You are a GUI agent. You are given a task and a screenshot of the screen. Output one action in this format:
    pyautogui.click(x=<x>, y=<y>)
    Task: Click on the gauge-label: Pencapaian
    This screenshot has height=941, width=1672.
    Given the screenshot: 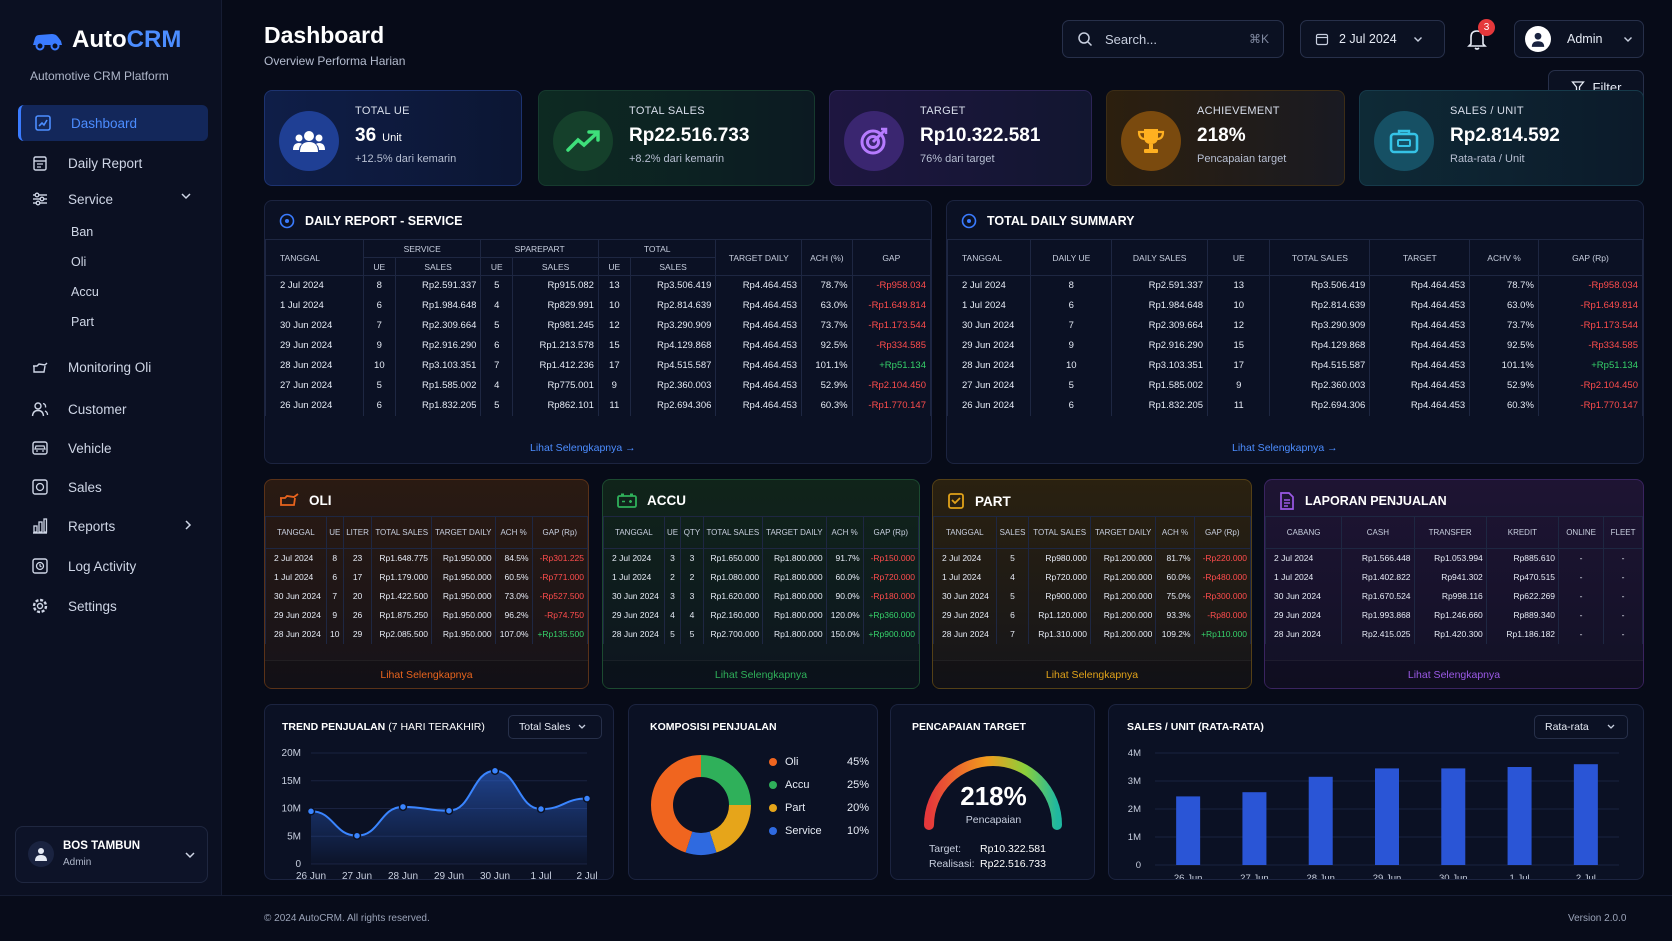 What is the action you would take?
    pyautogui.click(x=993, y=820)
    